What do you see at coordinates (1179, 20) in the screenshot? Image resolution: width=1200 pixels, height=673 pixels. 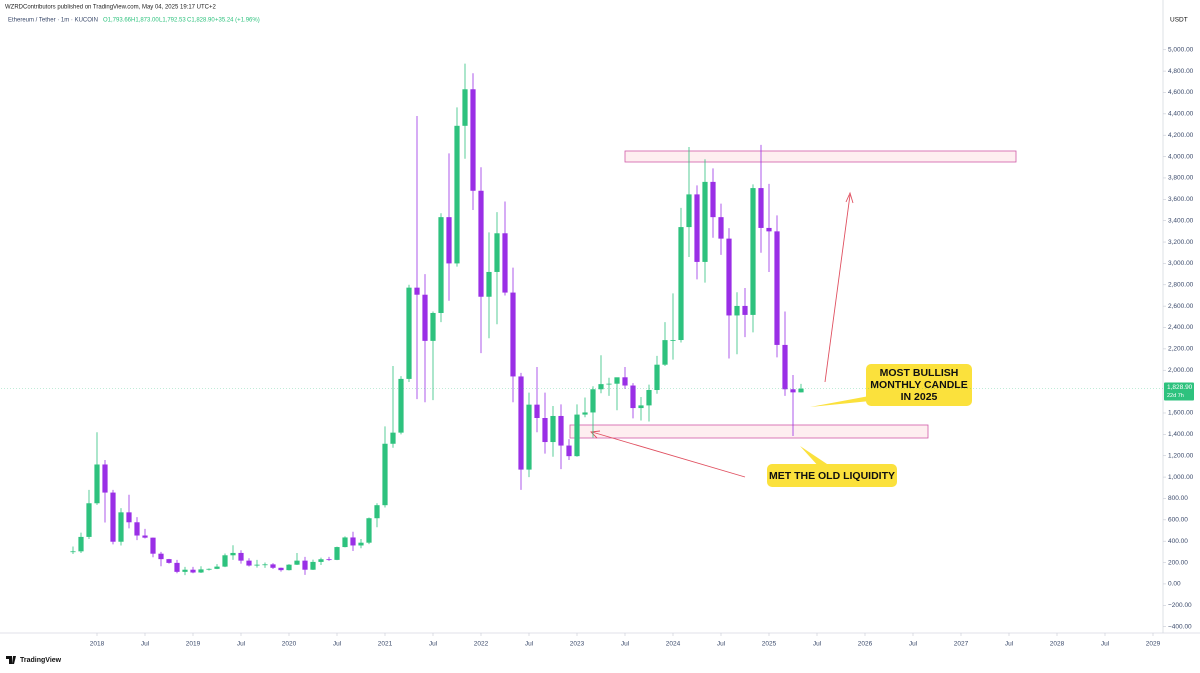 I see `currency: USDT` at bounding box center [1179, 20].